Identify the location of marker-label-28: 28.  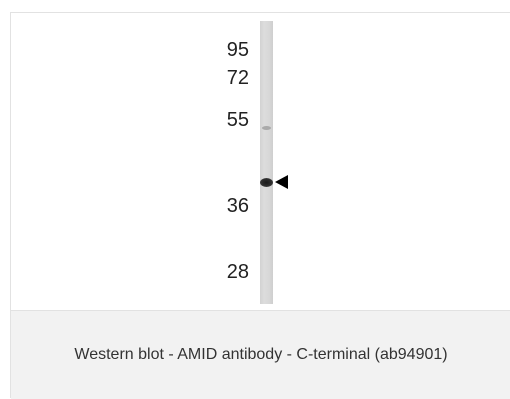
(237, 272).